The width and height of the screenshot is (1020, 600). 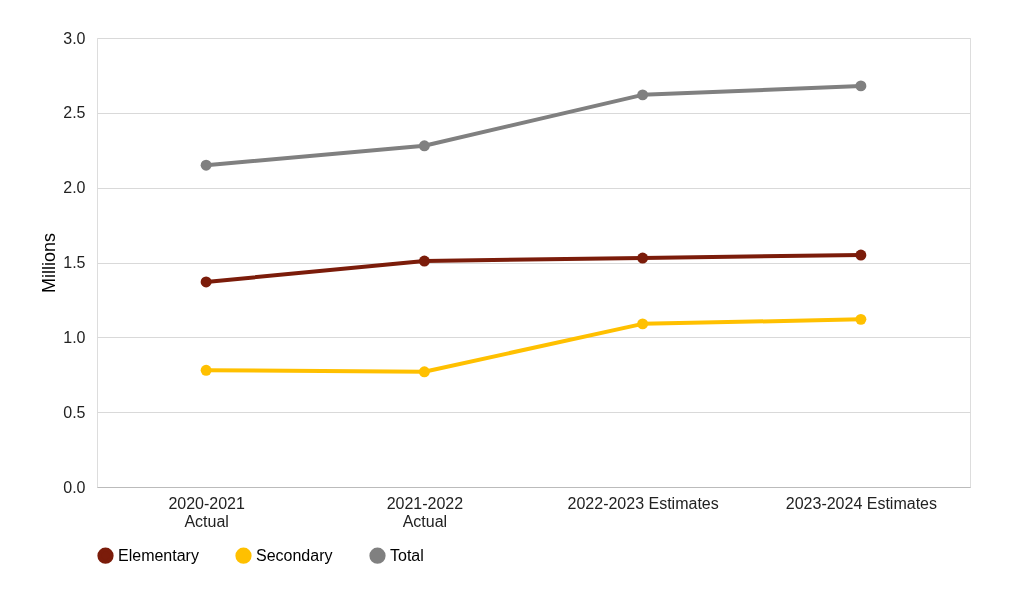 What do you see at coordinates (158, 555) in the screenshot?
I see `legend-label: Elementary` at bounding box center [158, 555].